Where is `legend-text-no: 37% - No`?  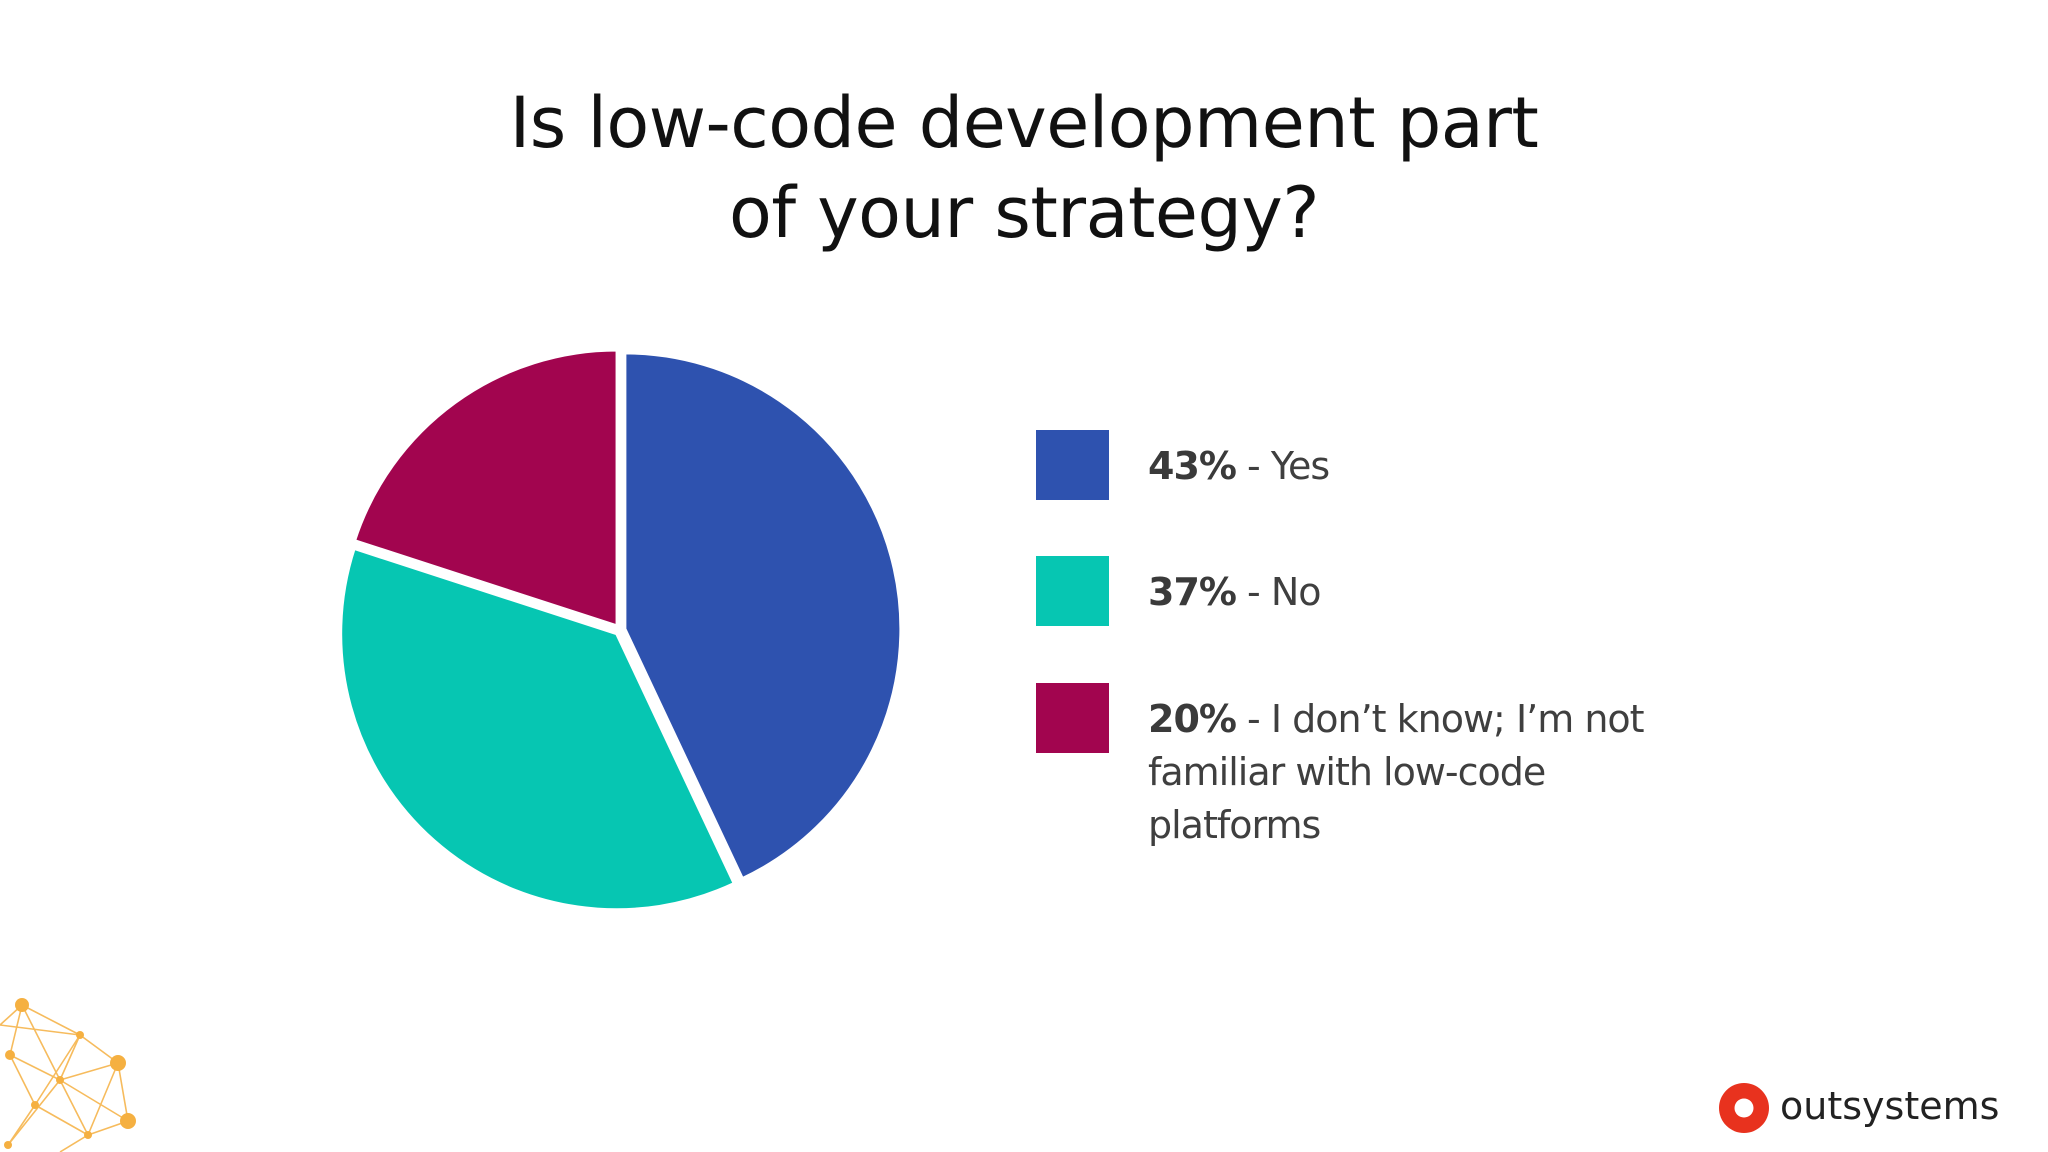 legend-text-no: 37% - No is located at coordinates (1408, 592).